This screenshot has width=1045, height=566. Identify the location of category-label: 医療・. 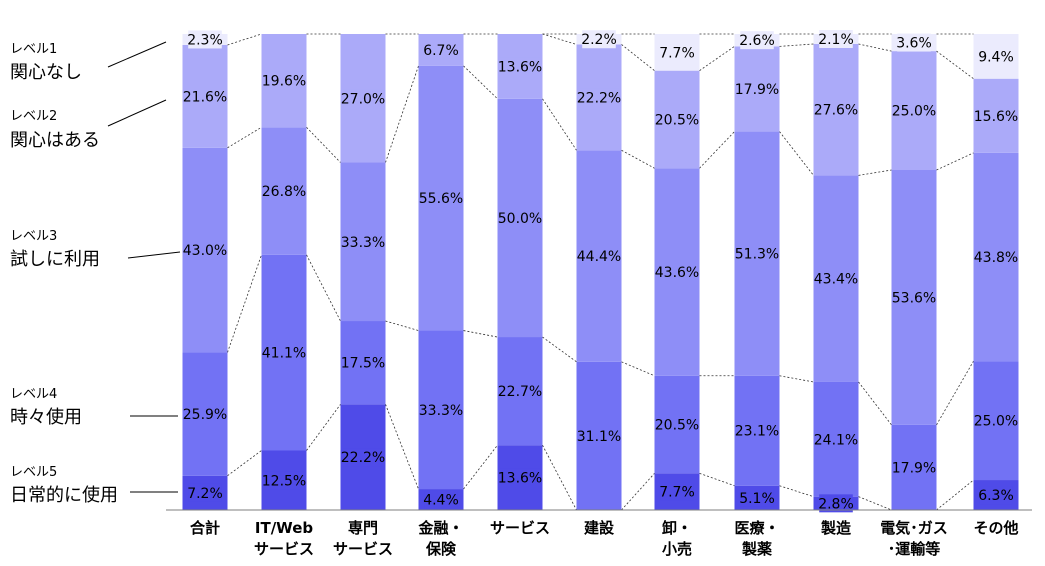
(756, 528).